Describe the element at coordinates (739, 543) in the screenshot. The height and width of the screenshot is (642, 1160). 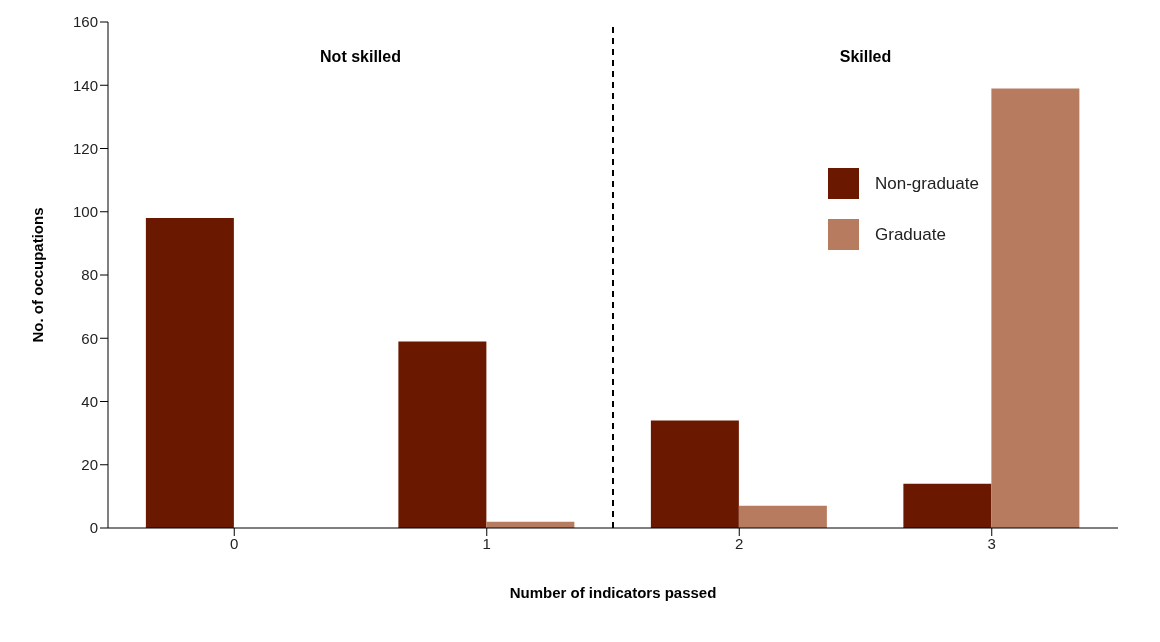
I see `x-tick-label: 2` at that location.